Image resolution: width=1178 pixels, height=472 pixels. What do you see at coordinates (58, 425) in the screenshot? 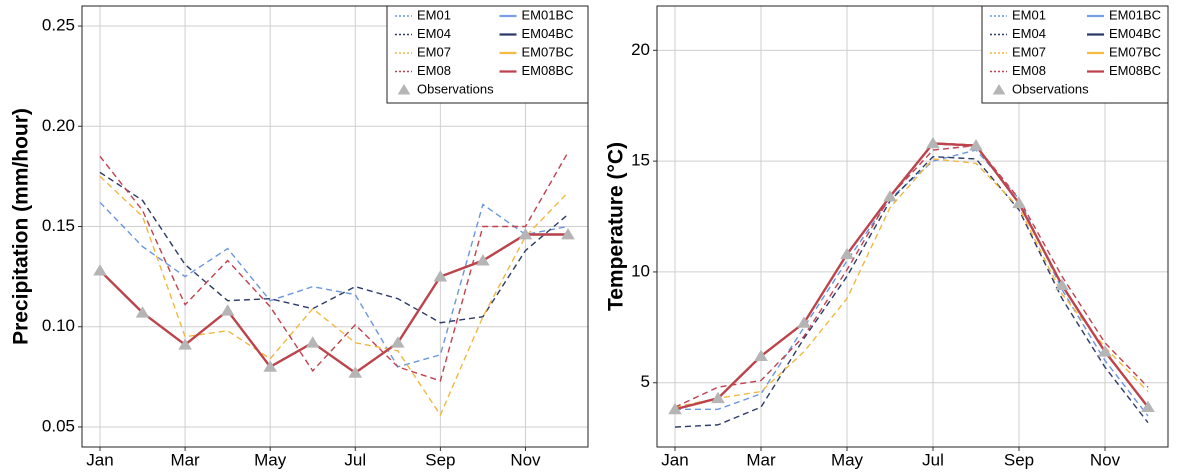
I see `y-tick-label: 0.05` at bounding box center [58, 425].